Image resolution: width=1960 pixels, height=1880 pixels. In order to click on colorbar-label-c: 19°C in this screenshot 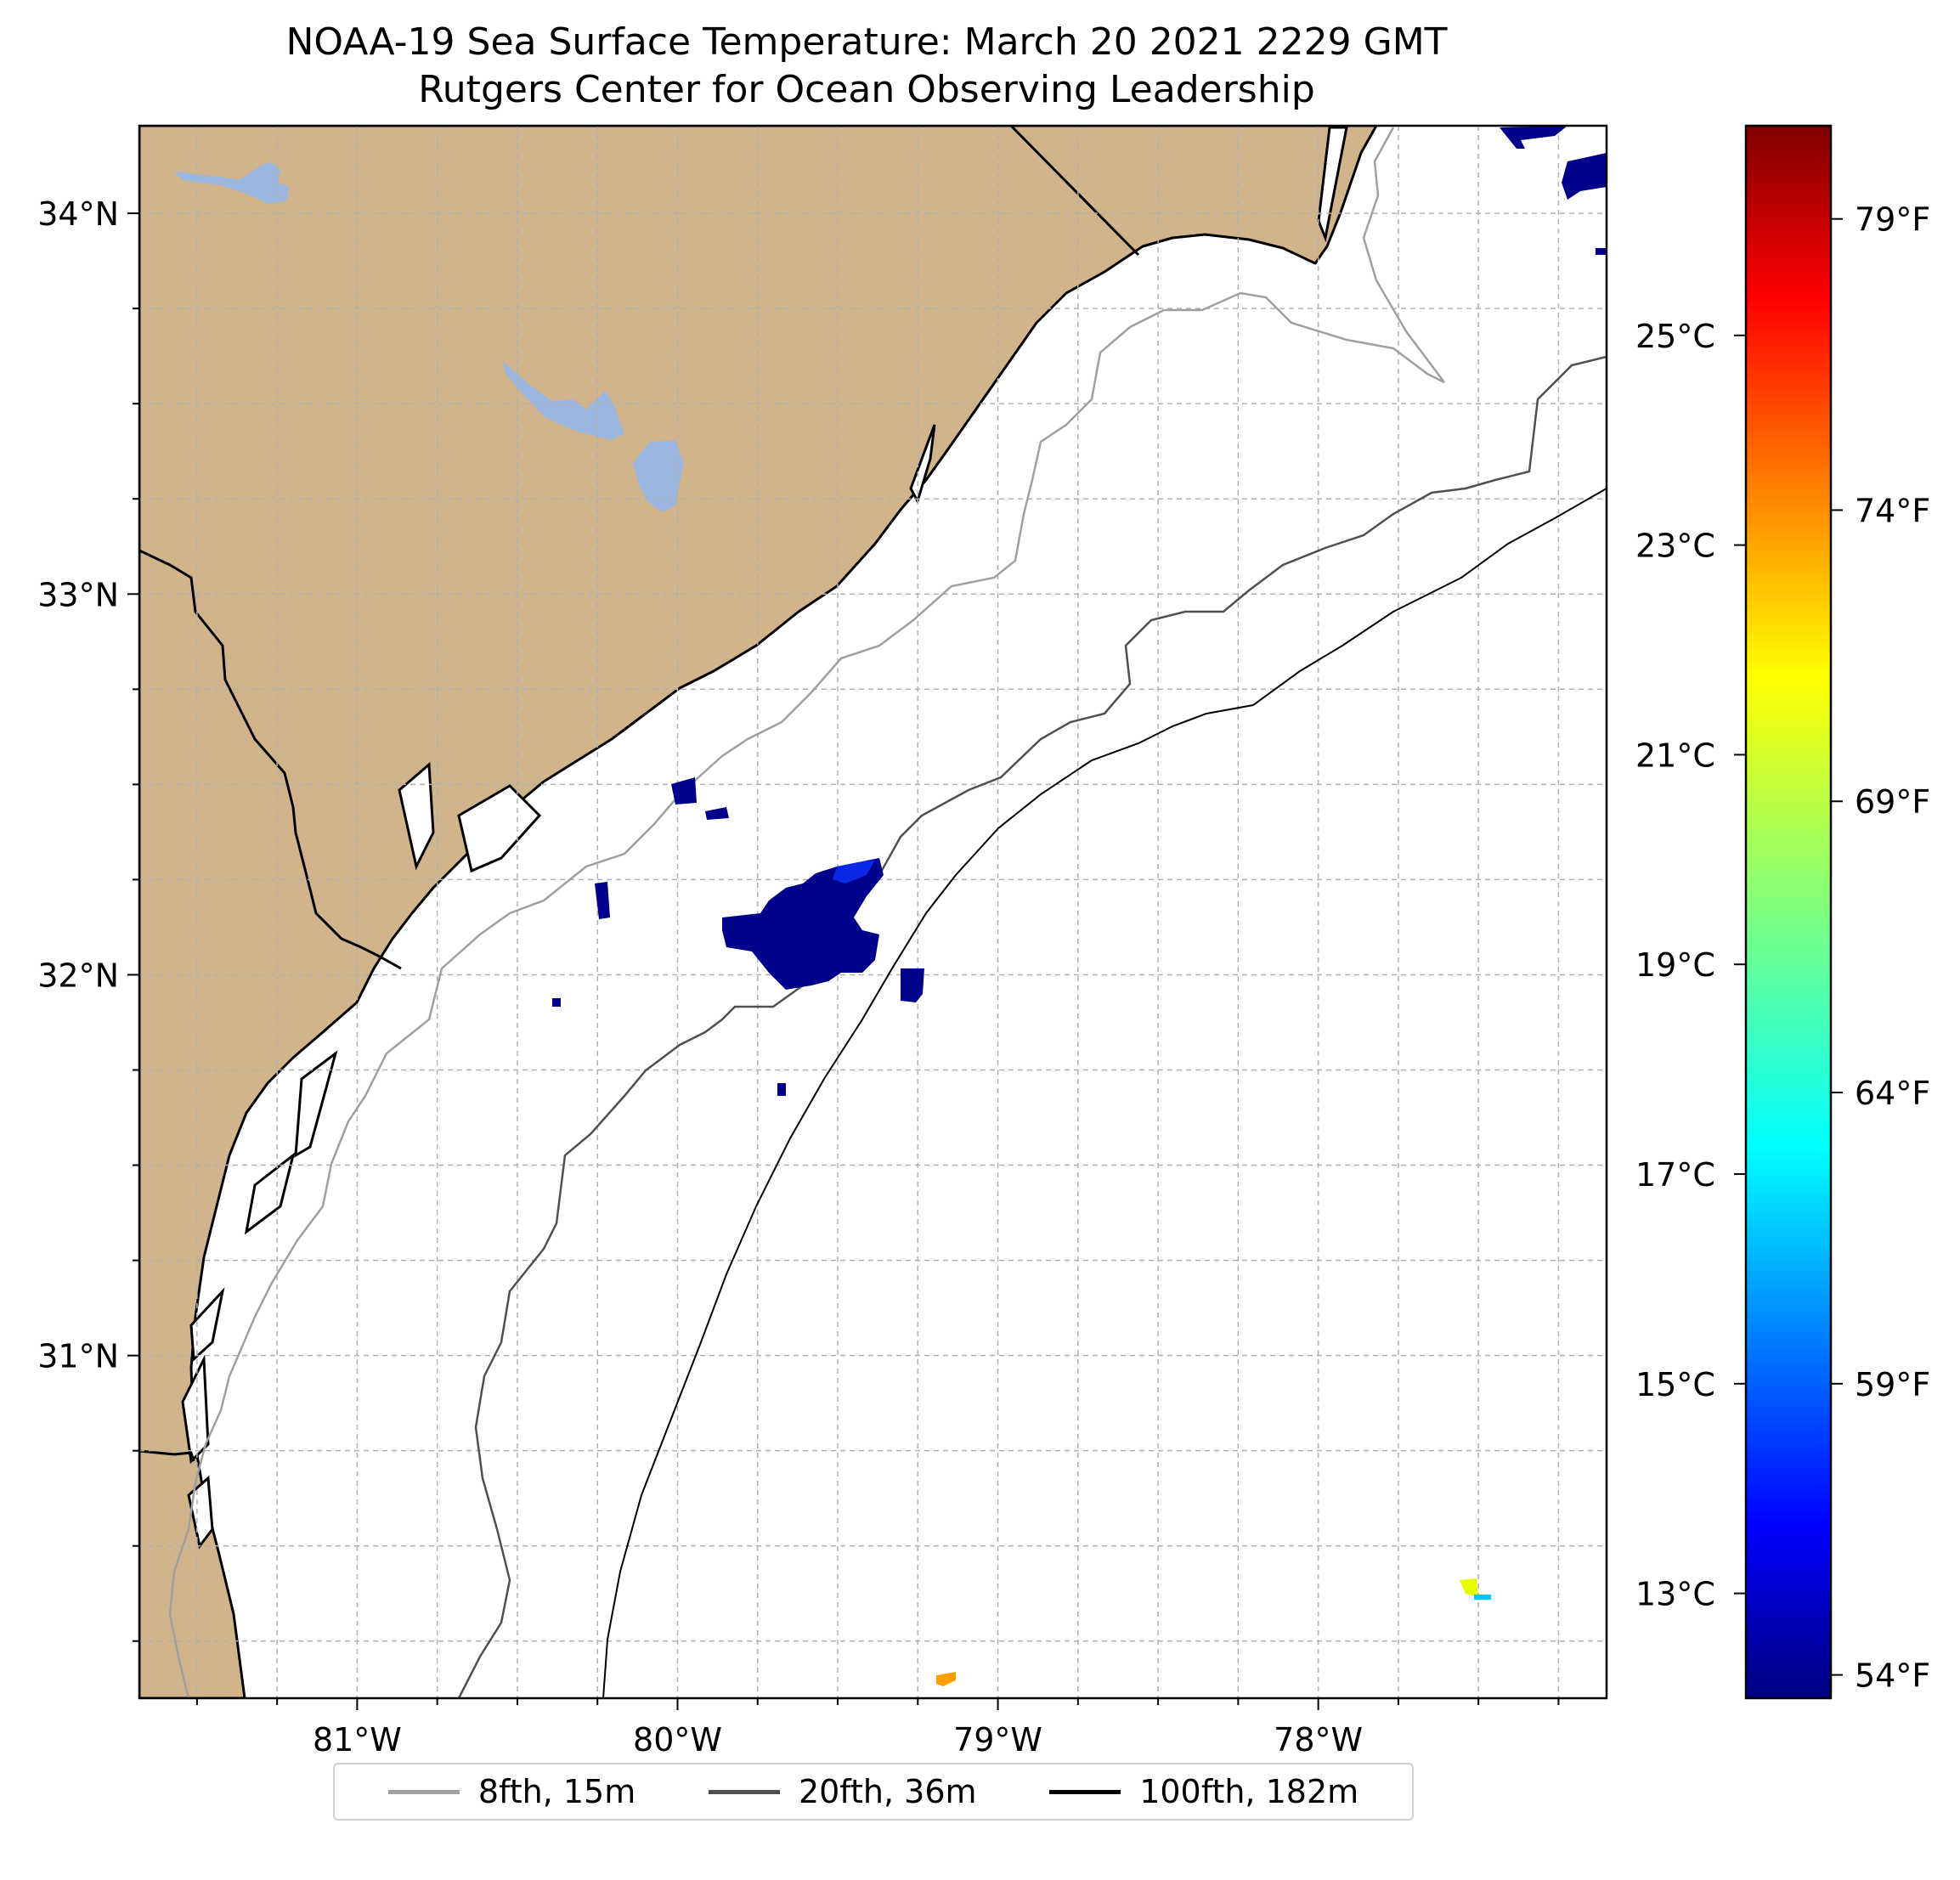, I will do `click(1675, 965)`.